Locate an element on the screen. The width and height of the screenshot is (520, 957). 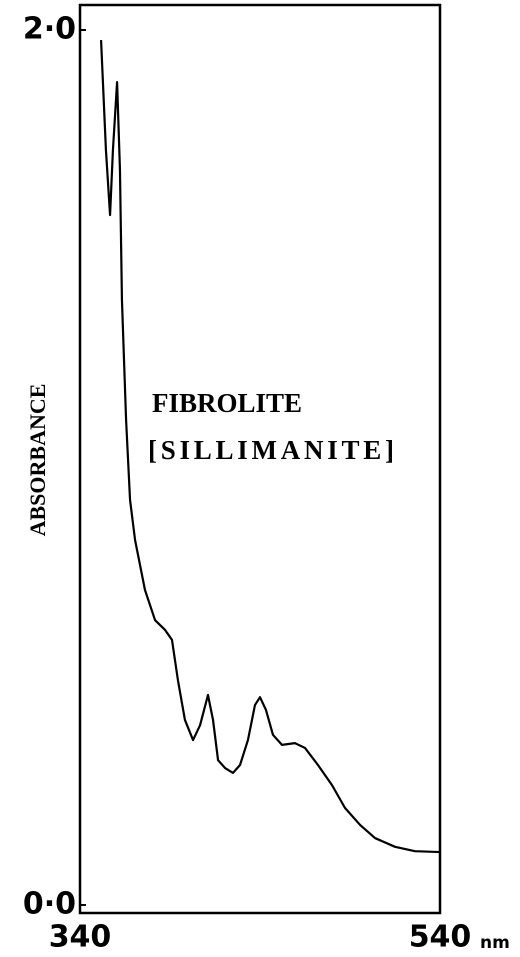
x-axis-label: nm is located at coordinates (495, 943).